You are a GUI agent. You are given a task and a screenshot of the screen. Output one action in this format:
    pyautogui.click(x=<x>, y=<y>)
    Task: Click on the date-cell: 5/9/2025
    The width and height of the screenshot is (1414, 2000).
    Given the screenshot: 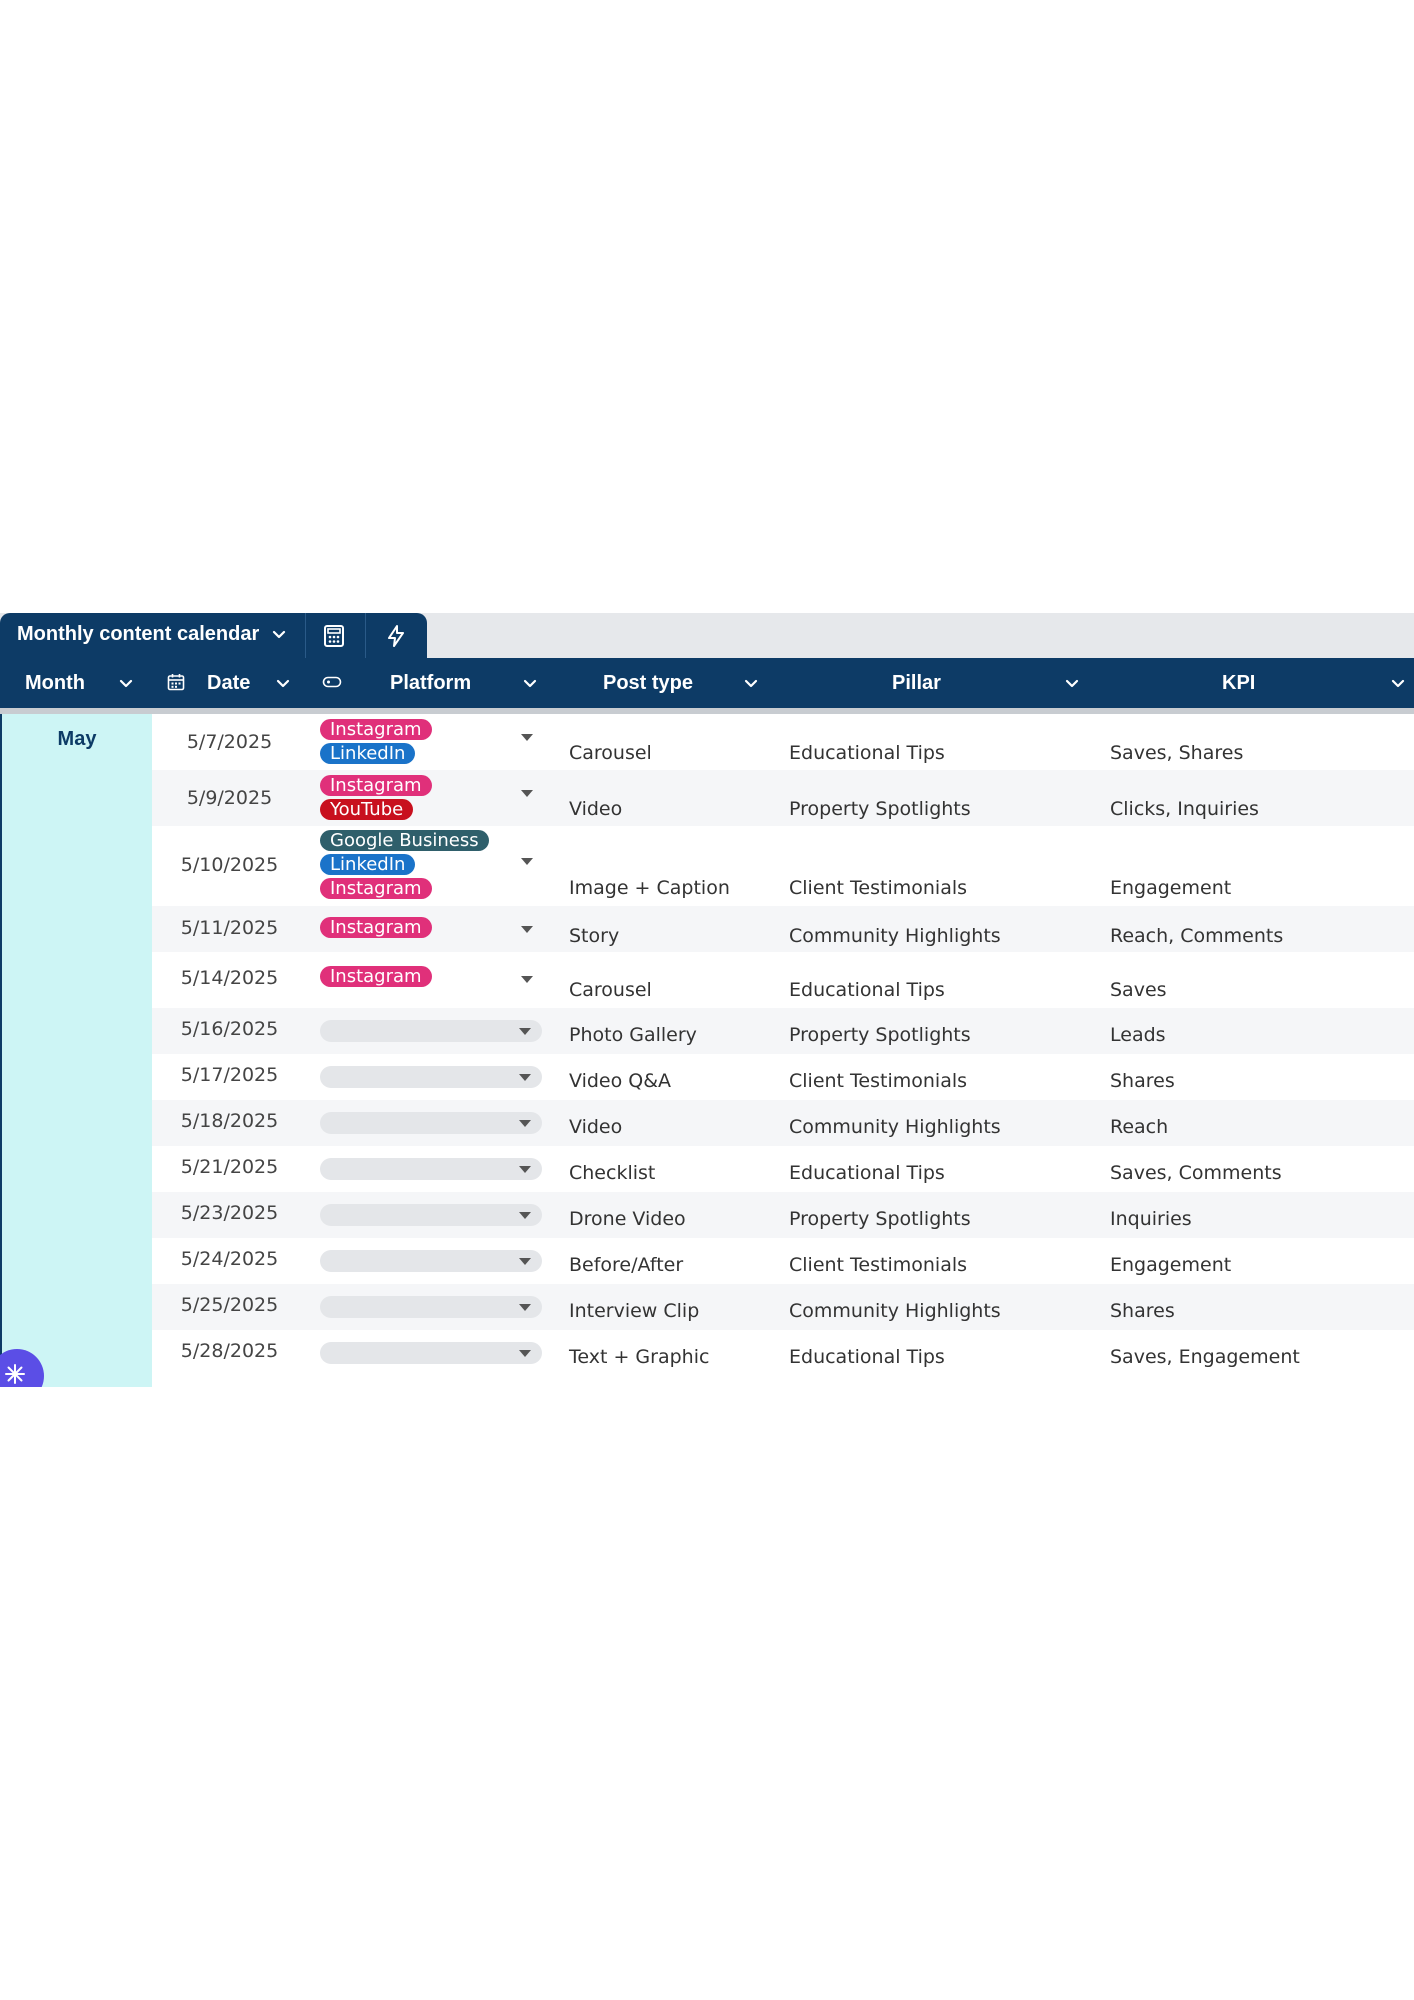 What is the action you would take?
    pyautogui.click(x=229, y=798)
    